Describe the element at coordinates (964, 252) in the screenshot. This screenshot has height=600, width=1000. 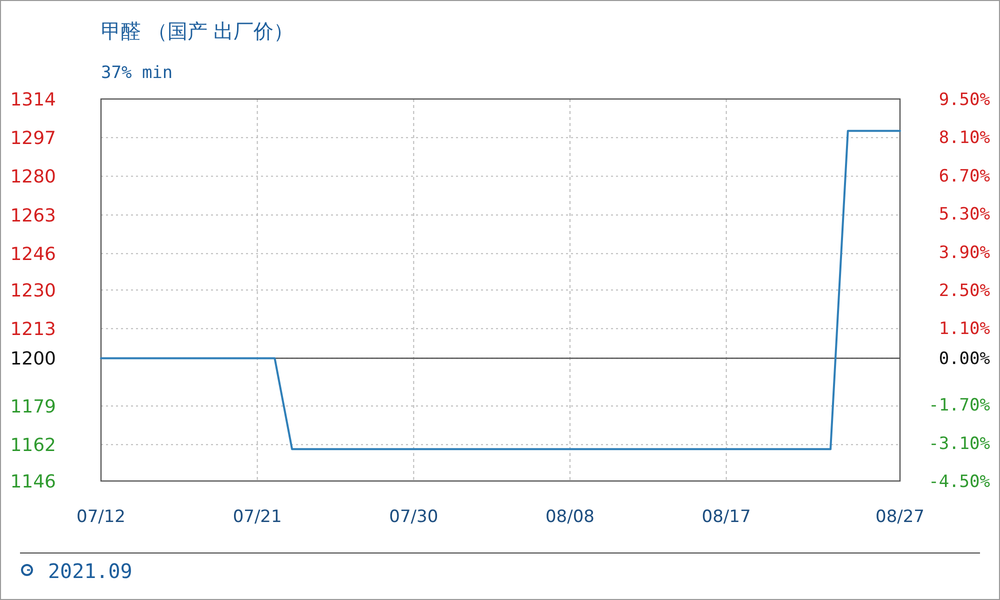
I see `y2-tick-label: 3.90%` at that location.